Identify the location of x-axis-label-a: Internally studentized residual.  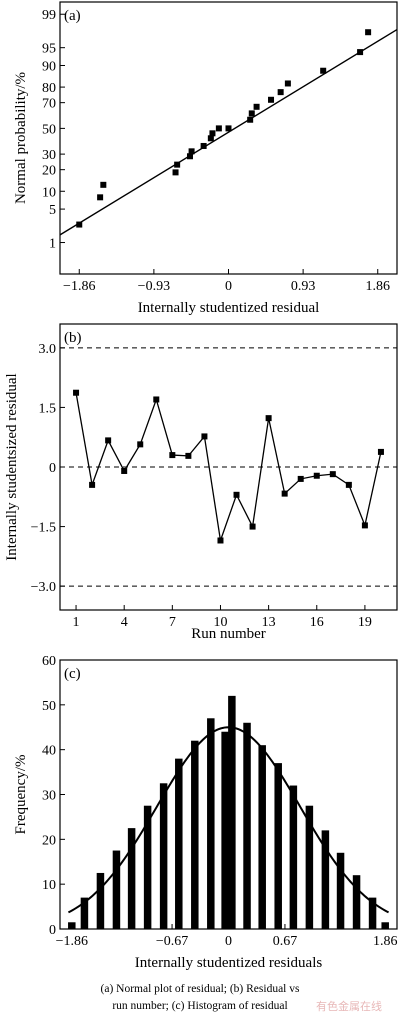
(229, 308).